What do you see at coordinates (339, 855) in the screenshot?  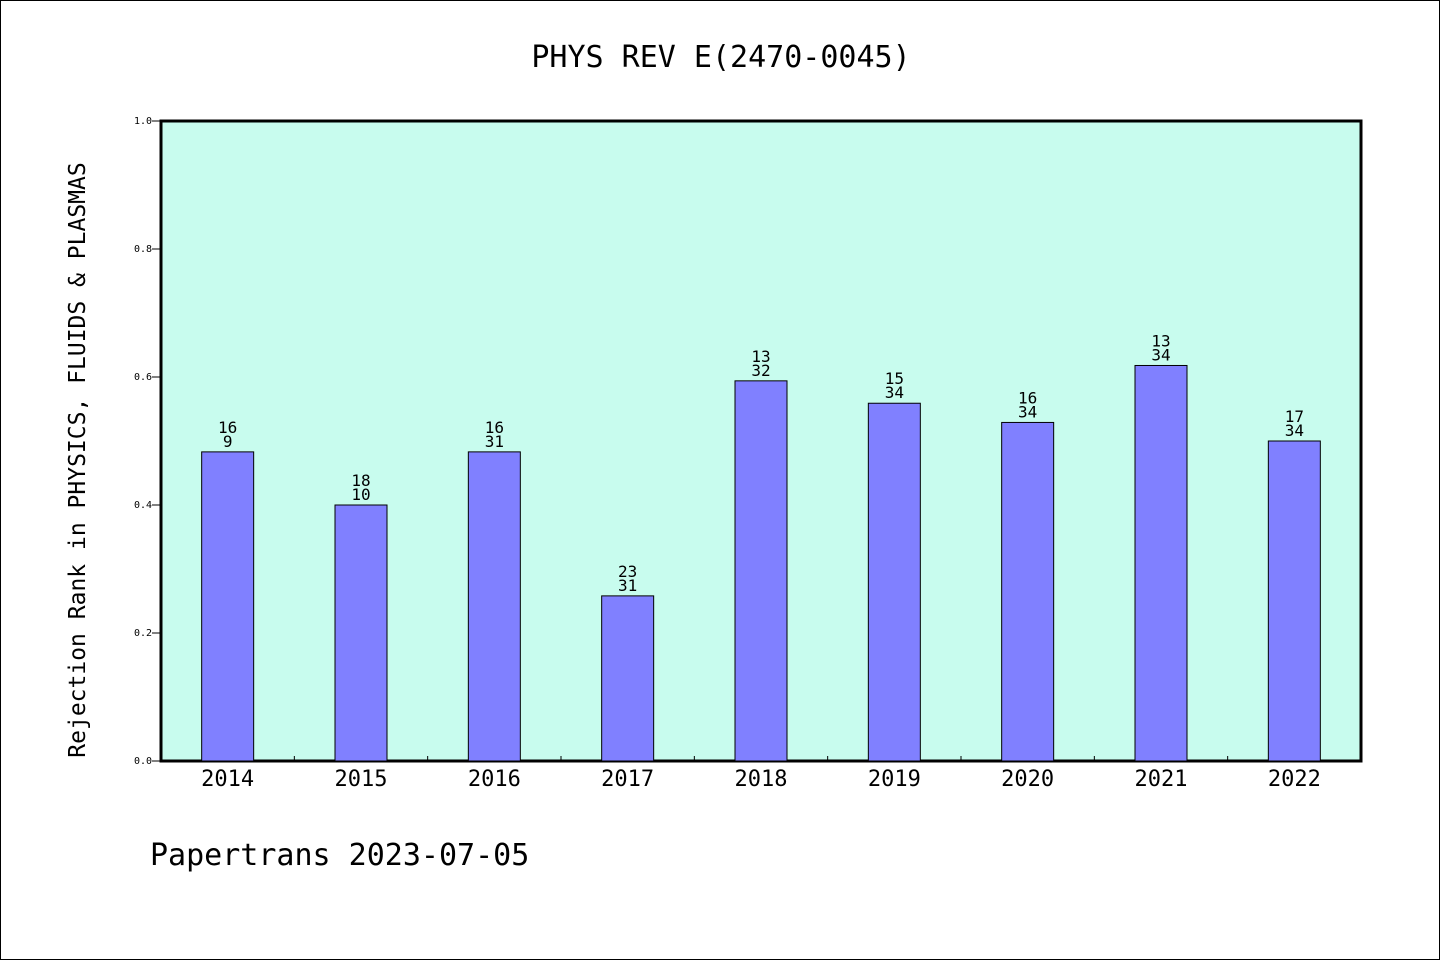 I see `footer-text: Papertrans 2023-07-05` at bounding box center [339, 855].